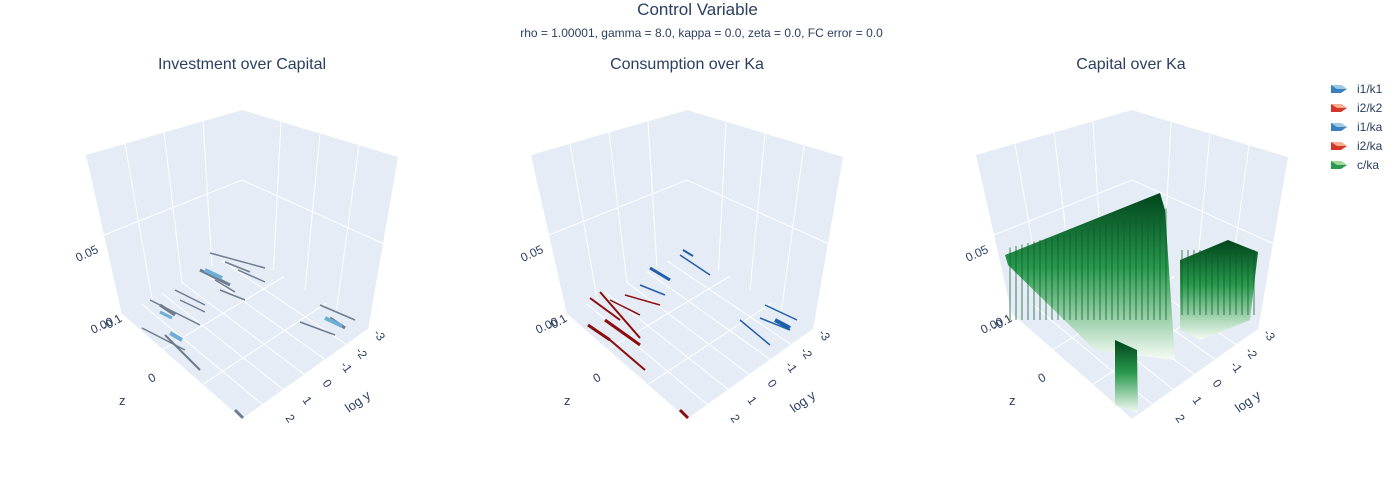 The height and width of the screenshot is (500, 1400). Describe the element at coordinates (1368, 165) in the screenshot. I see `legend-label: c/ka` at that location.